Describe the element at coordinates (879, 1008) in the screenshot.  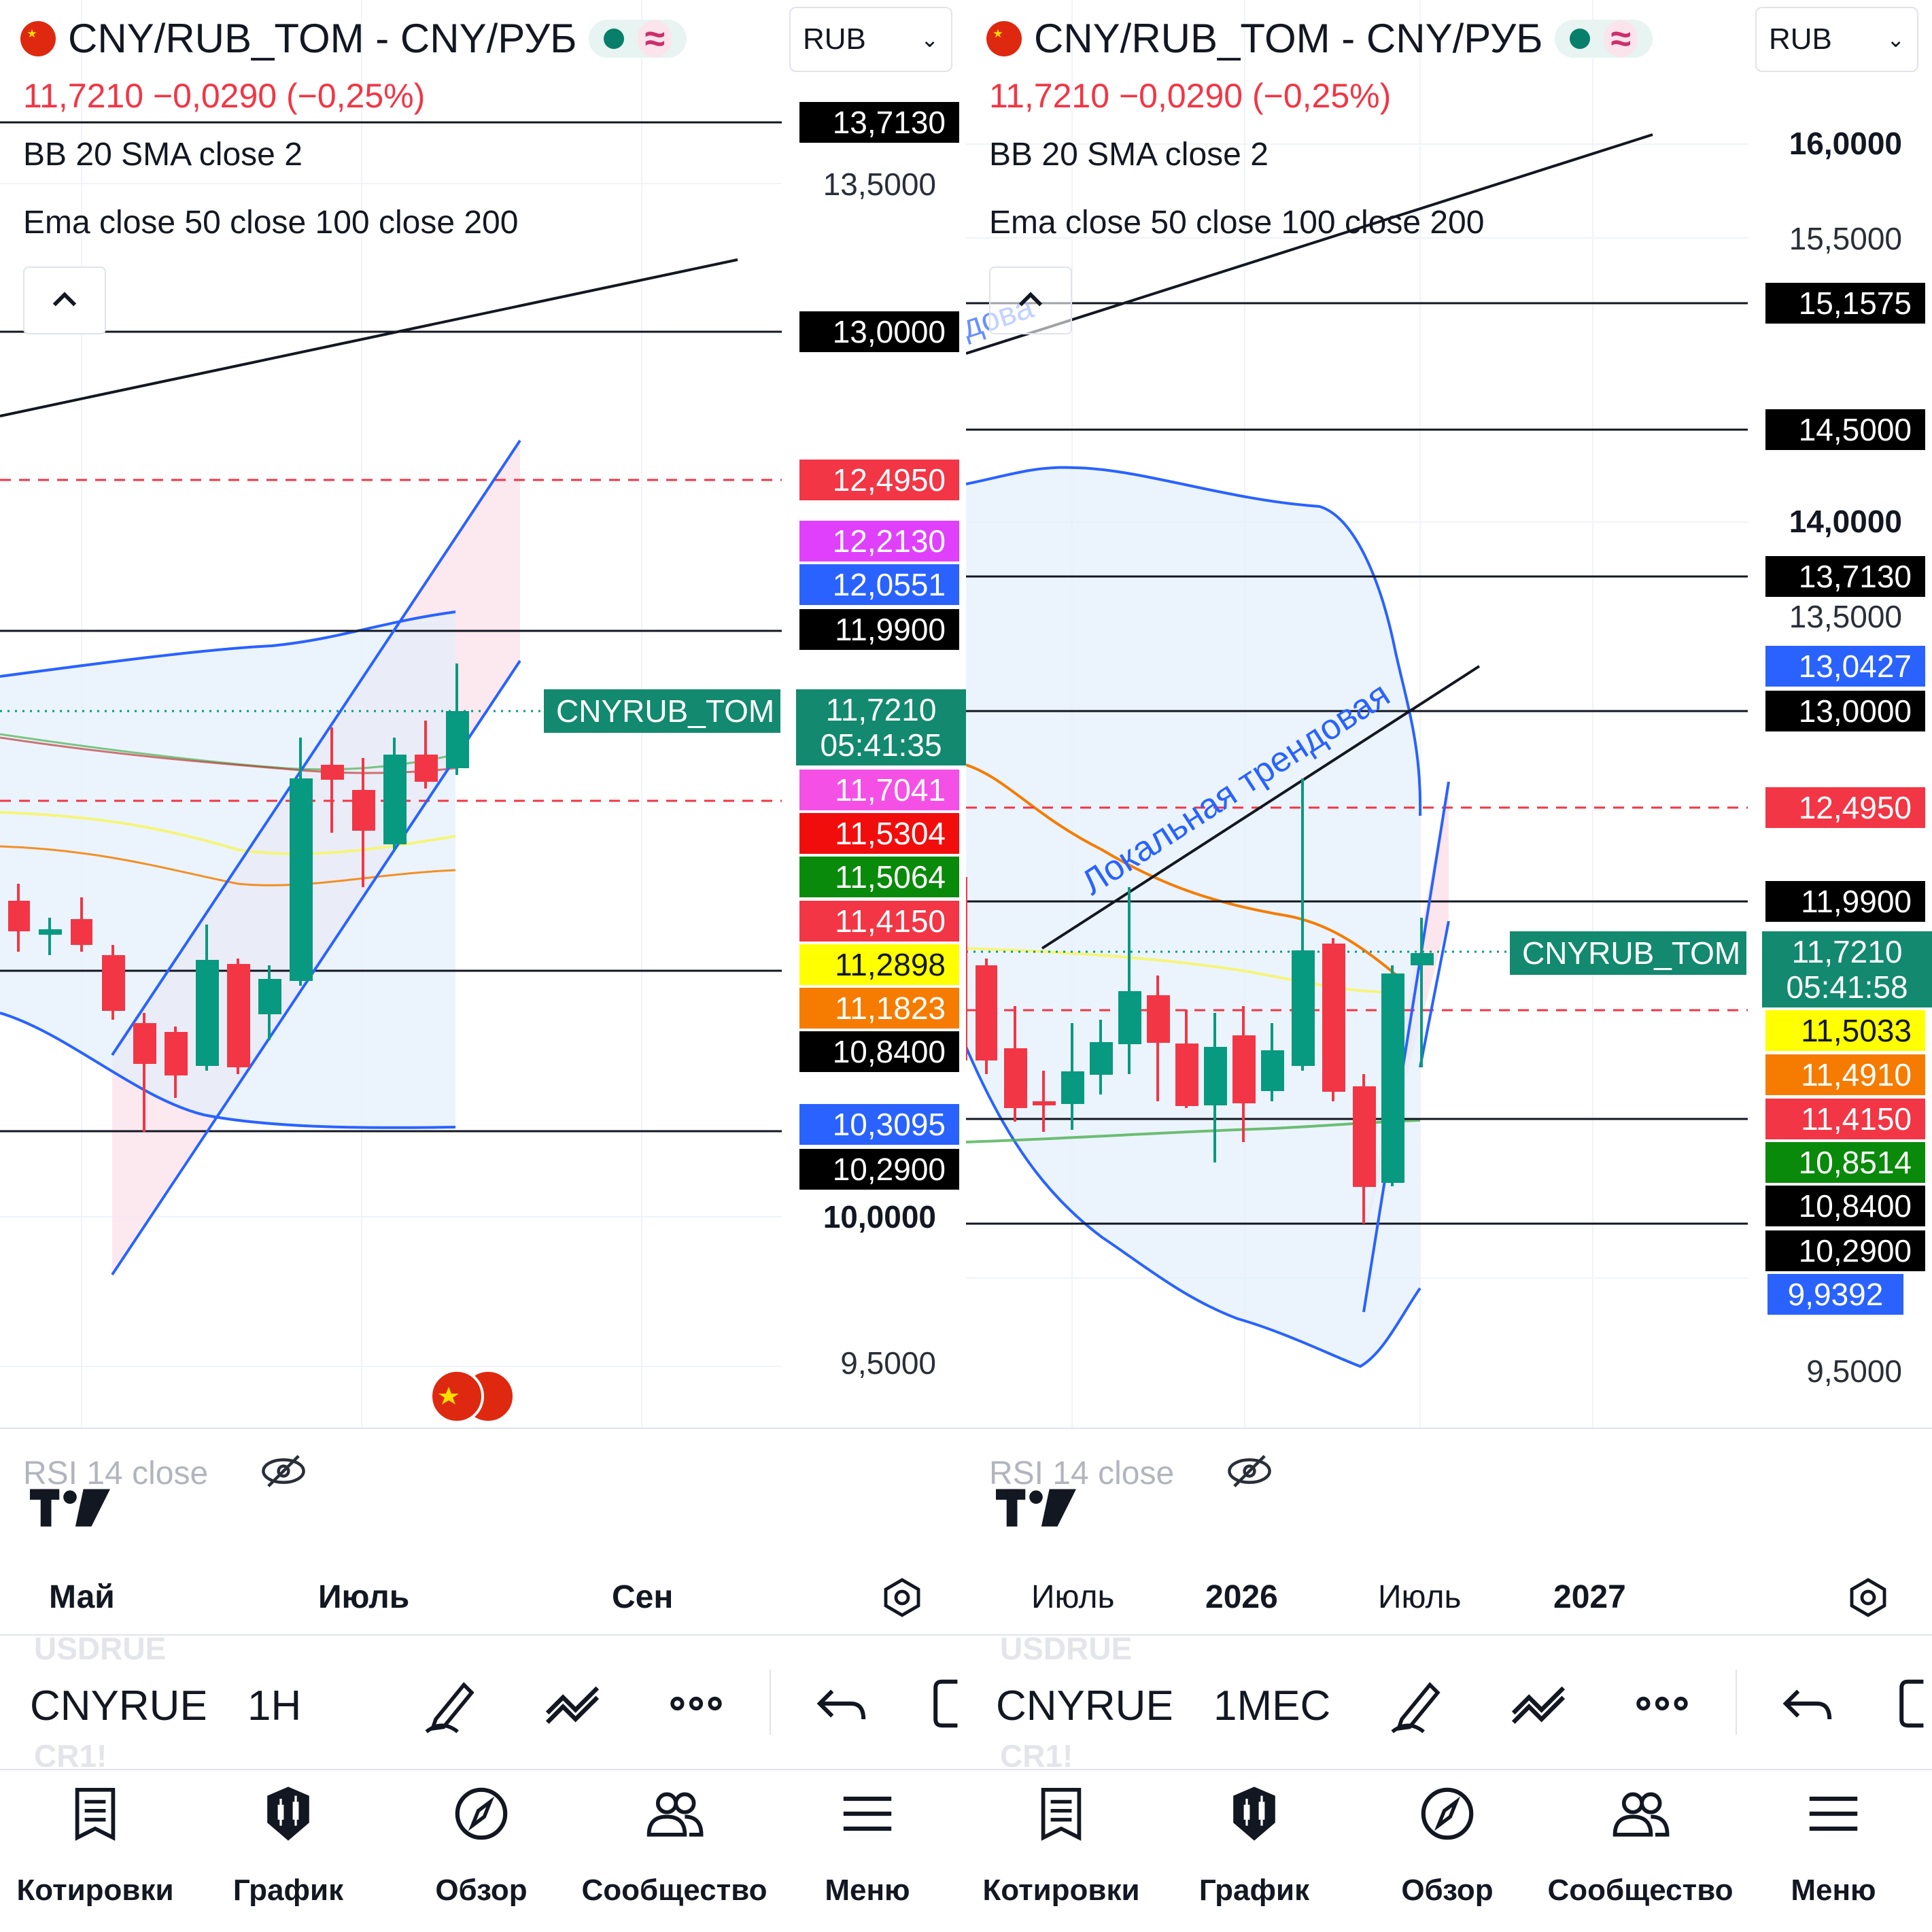
I see `price-label: 11,1823` at that location.